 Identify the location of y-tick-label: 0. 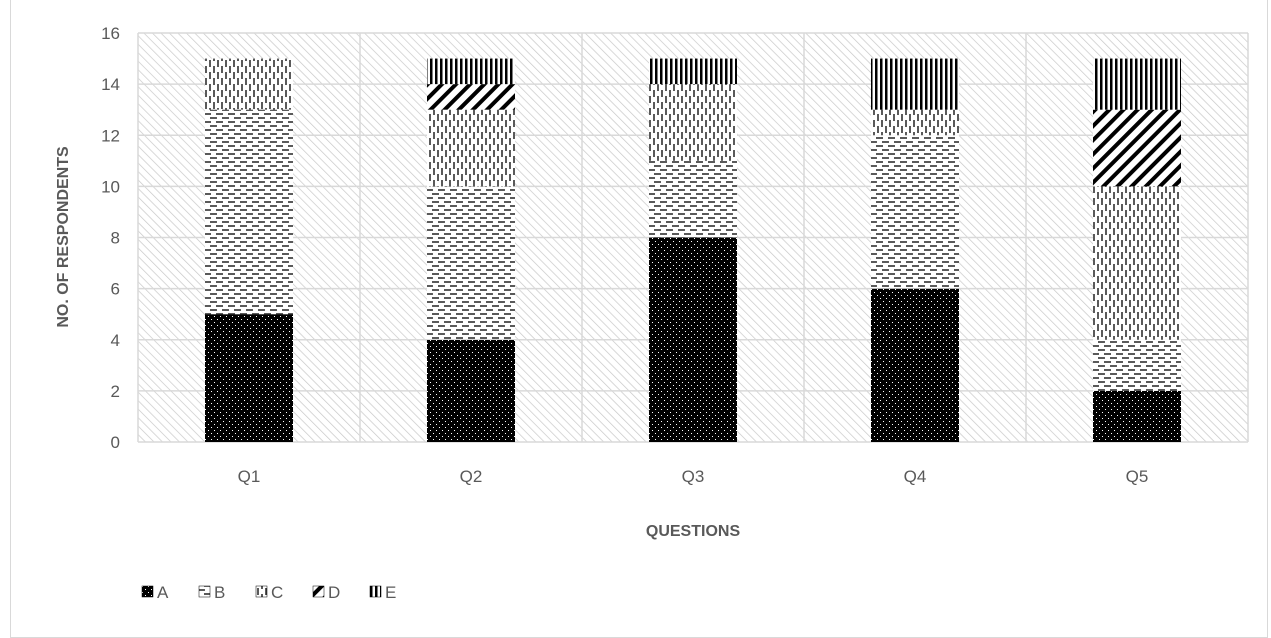
(115, 442).